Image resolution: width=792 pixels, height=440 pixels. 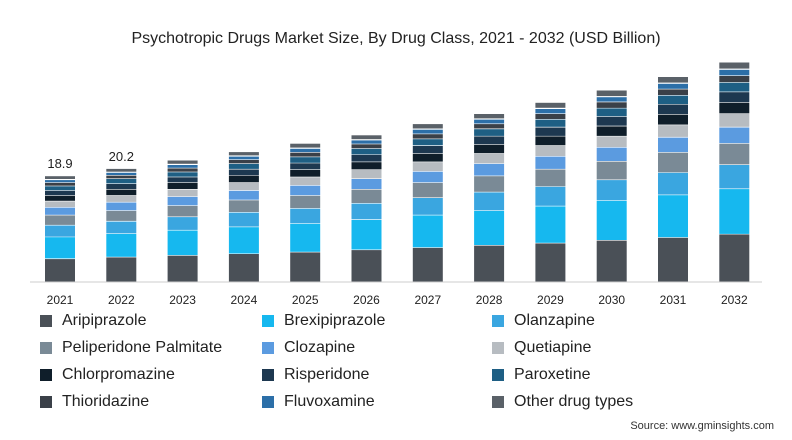 I want to click on legend-item: Peliperidone Palmitate, so click(x=151, y=348).